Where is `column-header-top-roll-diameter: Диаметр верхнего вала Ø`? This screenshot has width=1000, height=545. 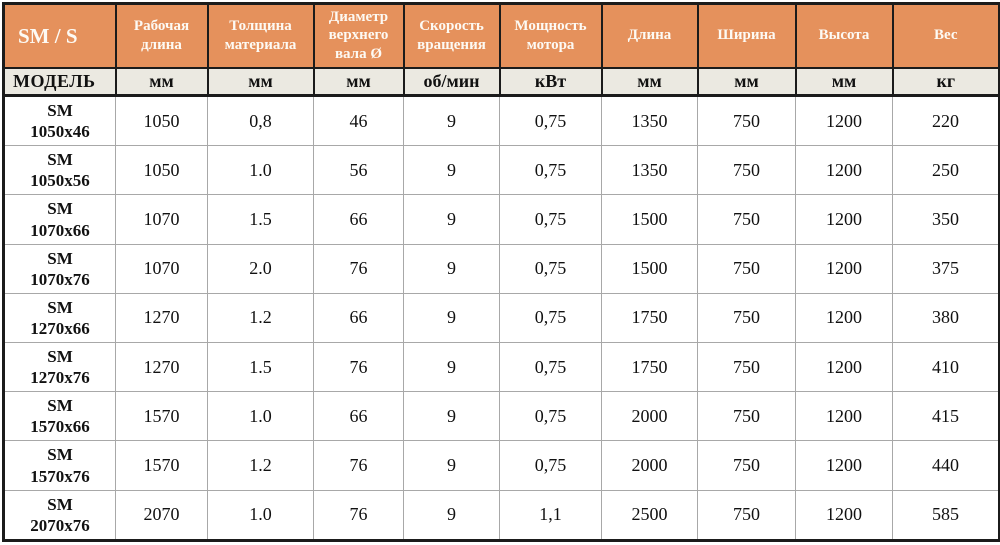
column-header-top-roll-diameter: Диаметр верхнего вала Ø is located at coordinates (358, 35).